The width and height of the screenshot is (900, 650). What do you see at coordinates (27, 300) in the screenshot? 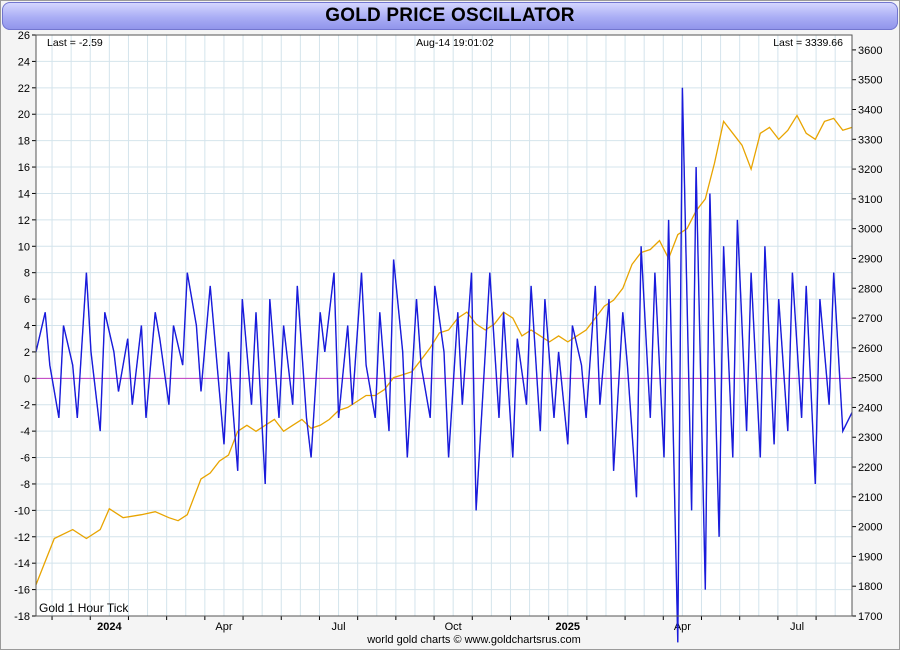
I see `left-tick-label: 6` at bounding box center [27, 300].